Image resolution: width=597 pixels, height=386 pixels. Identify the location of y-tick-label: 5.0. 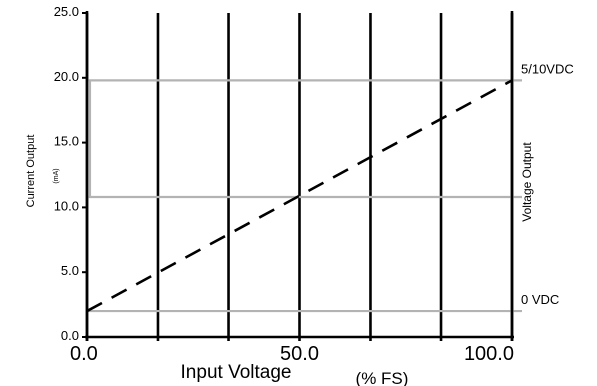
(70, 270).